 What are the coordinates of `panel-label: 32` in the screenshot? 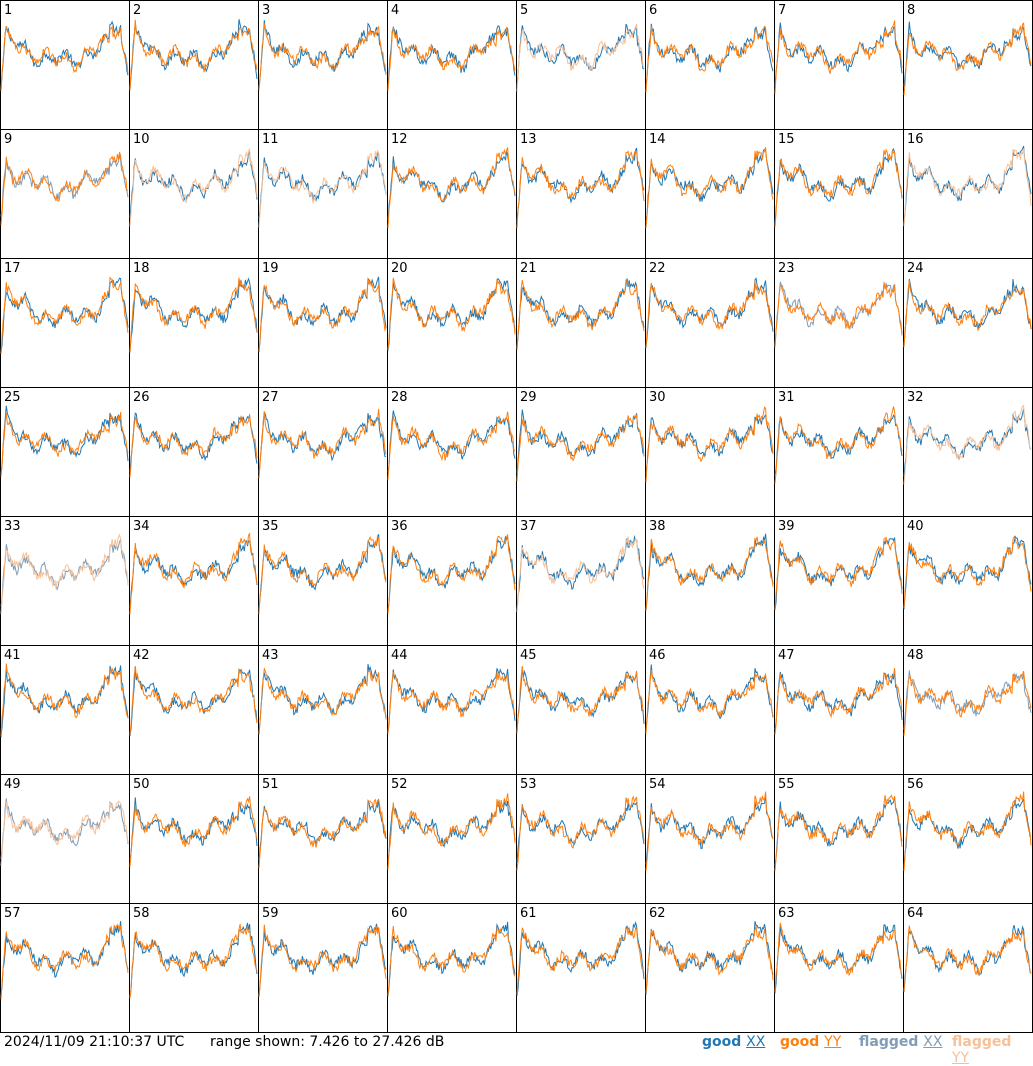 It's located at (915, 397).